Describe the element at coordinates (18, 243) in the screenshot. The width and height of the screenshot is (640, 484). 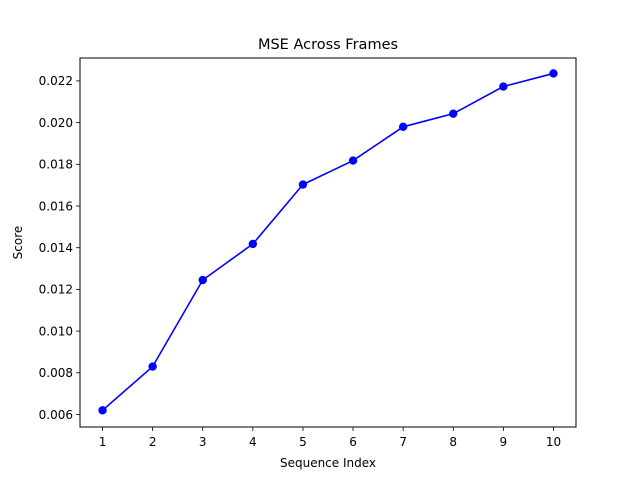
I see `y-axis-label: Score` at that location.